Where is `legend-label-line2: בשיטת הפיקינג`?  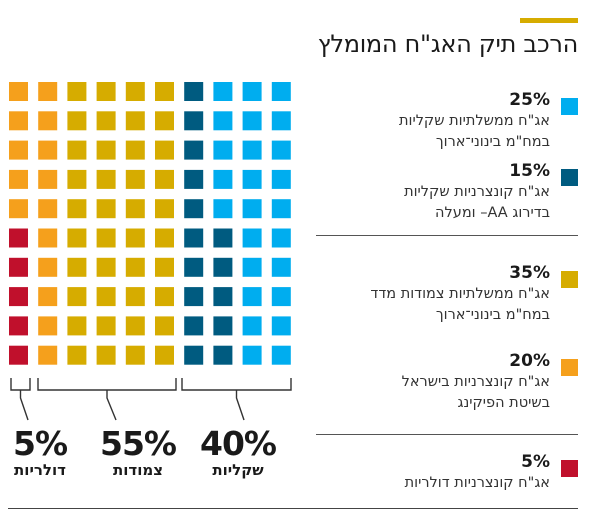
legend-label-line2: בשיטת הפיקינג is located at coordinates (503, 403).